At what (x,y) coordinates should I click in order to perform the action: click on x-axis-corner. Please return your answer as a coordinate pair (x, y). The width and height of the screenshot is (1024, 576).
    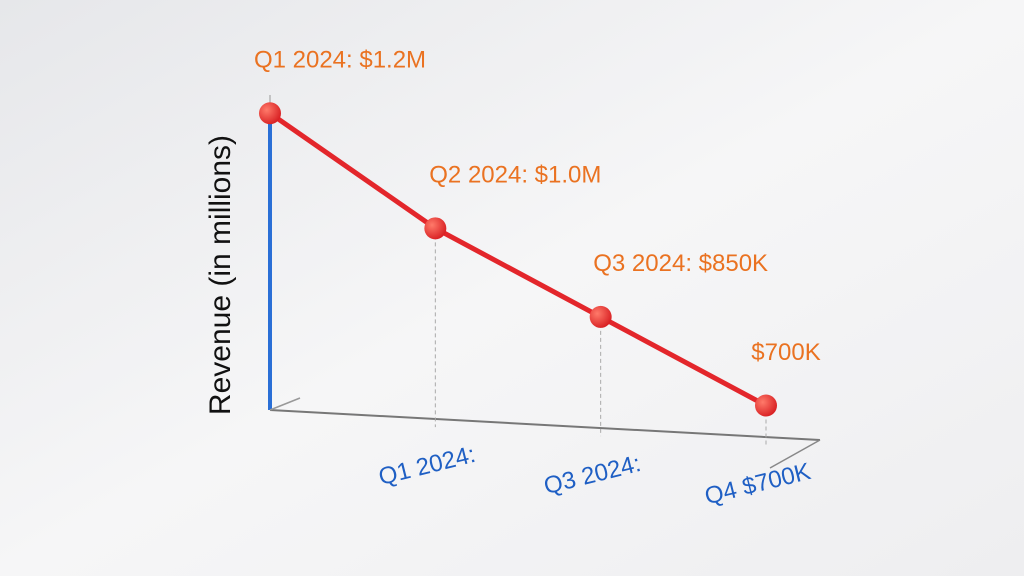
    Looking at the image, I should click on (285, 404).